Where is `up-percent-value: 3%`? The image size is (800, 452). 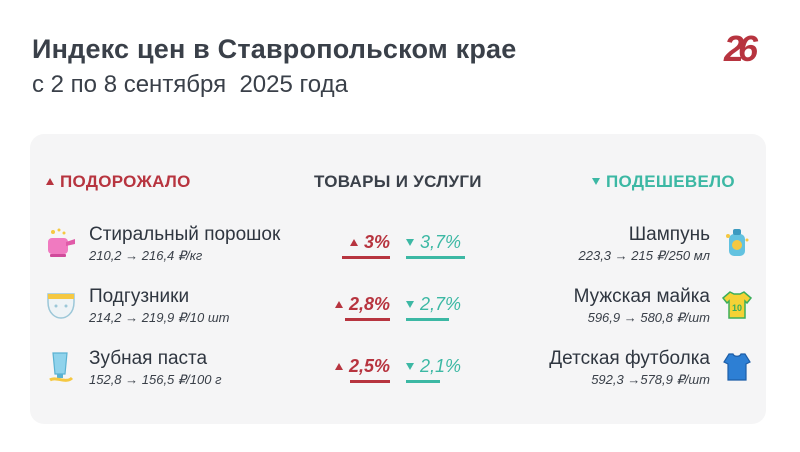 up-percent-value: 3% is located at coordinates (376, 242).